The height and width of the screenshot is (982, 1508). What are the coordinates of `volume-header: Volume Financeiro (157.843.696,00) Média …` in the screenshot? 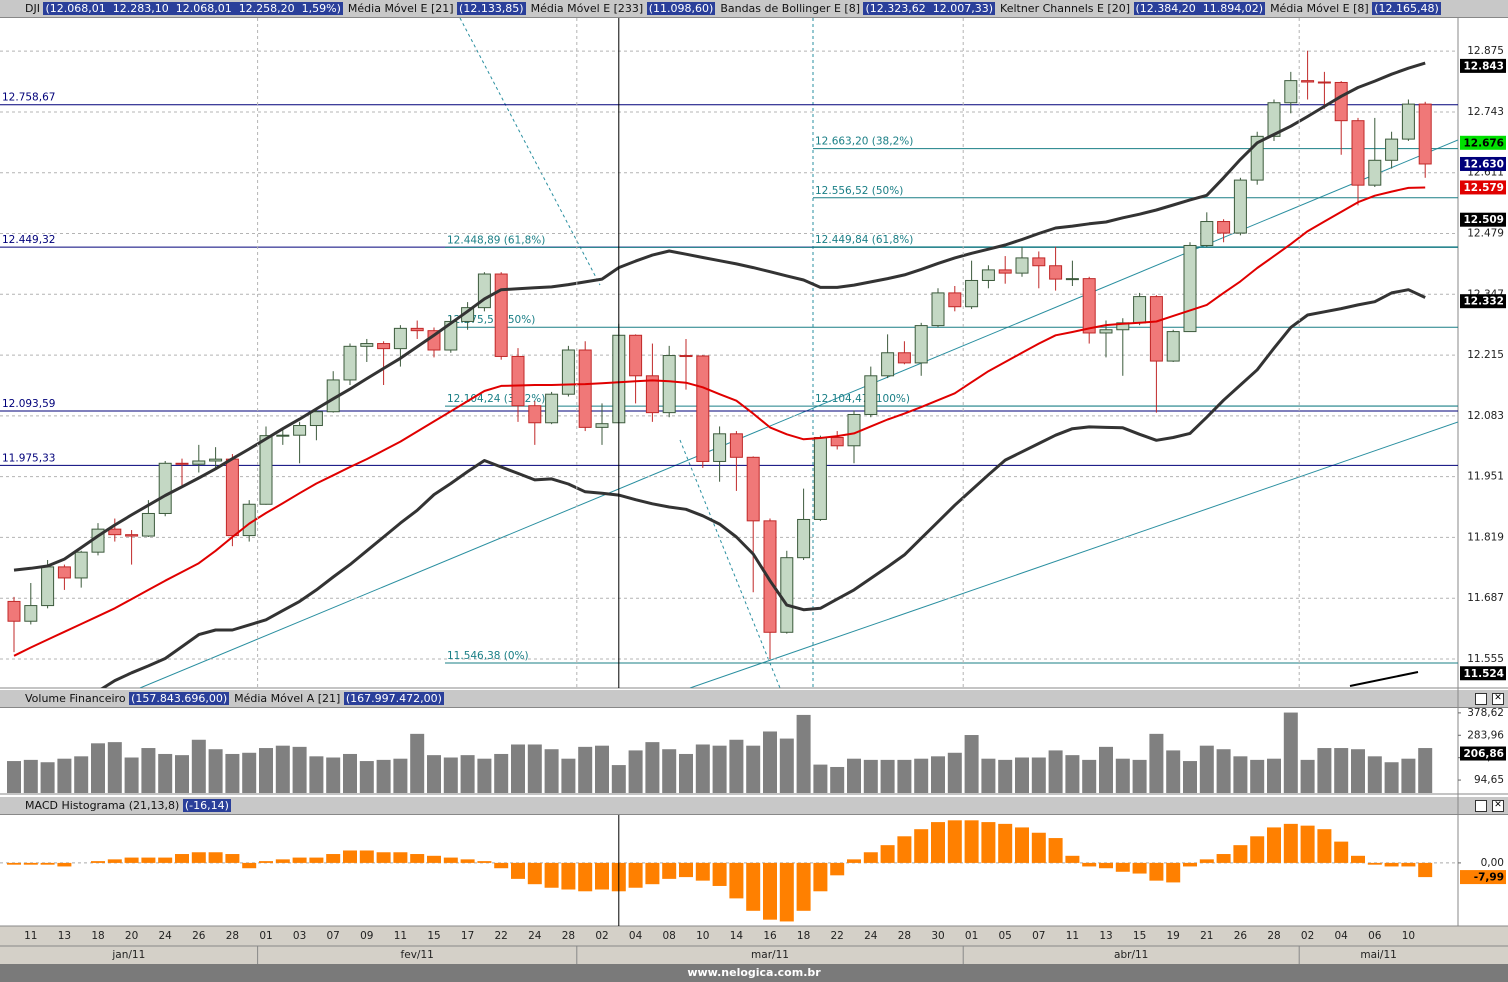 It's located at (754, 699).